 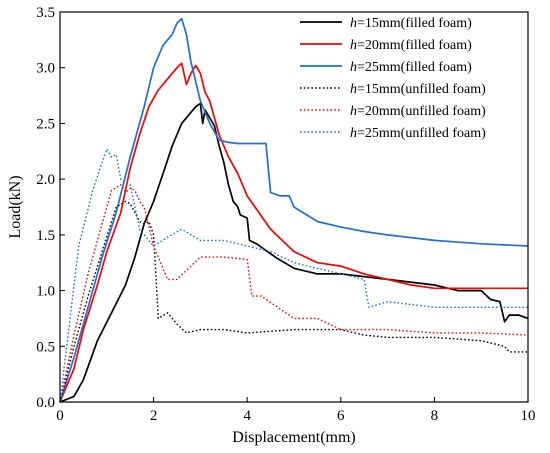 I want to click on legend-label-3: h=25mm(filled foam), so click(x=411, y=67).